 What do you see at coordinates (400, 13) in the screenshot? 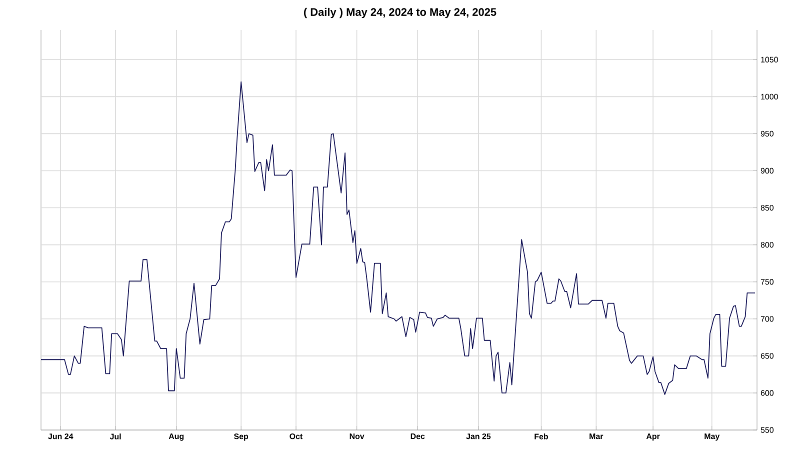
I see `chart-title: ( Daily ) May 24, 2024 to May 24, 2025` at bounding box center [400, 13].